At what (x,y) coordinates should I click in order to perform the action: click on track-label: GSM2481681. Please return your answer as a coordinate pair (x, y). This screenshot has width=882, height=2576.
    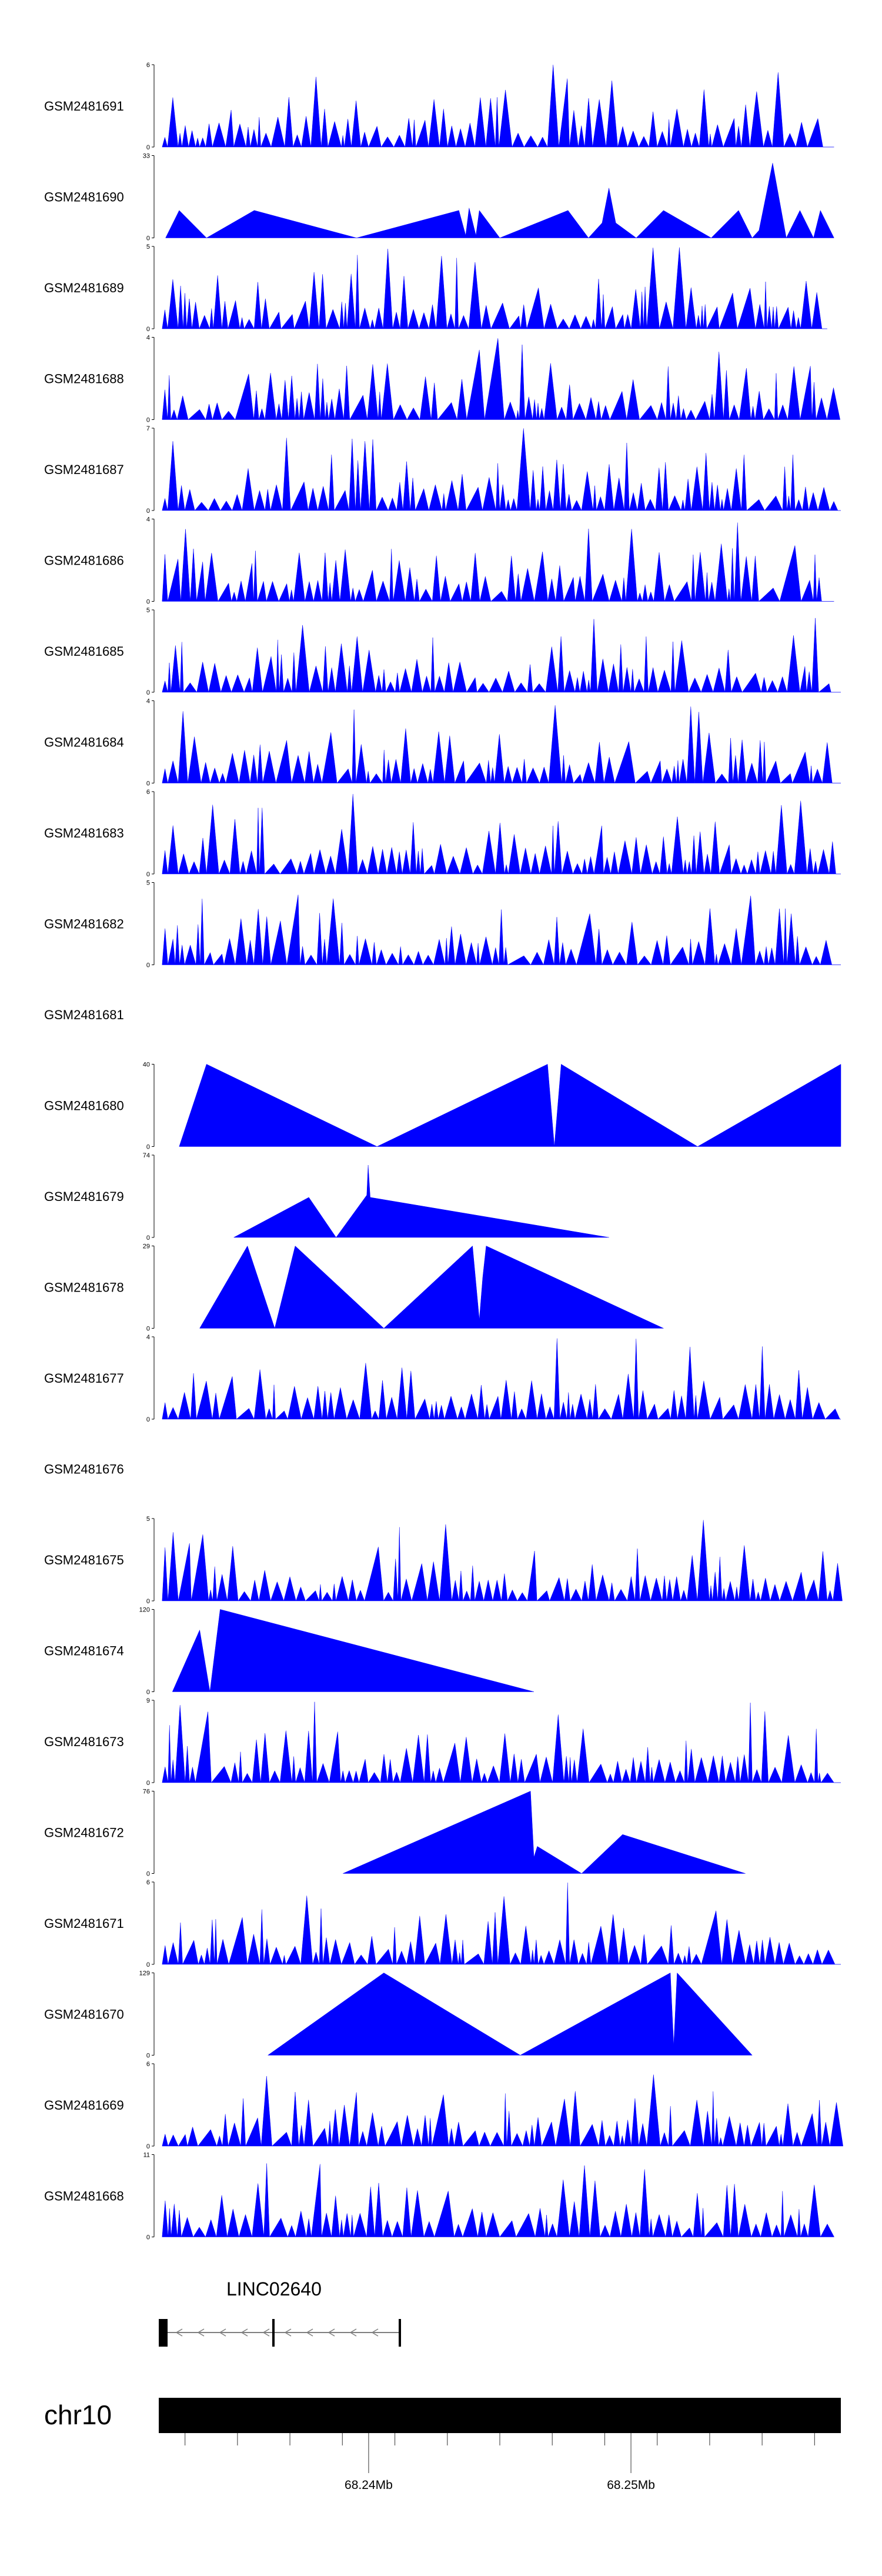
    Looking at the image, I should click on (84, 1014).